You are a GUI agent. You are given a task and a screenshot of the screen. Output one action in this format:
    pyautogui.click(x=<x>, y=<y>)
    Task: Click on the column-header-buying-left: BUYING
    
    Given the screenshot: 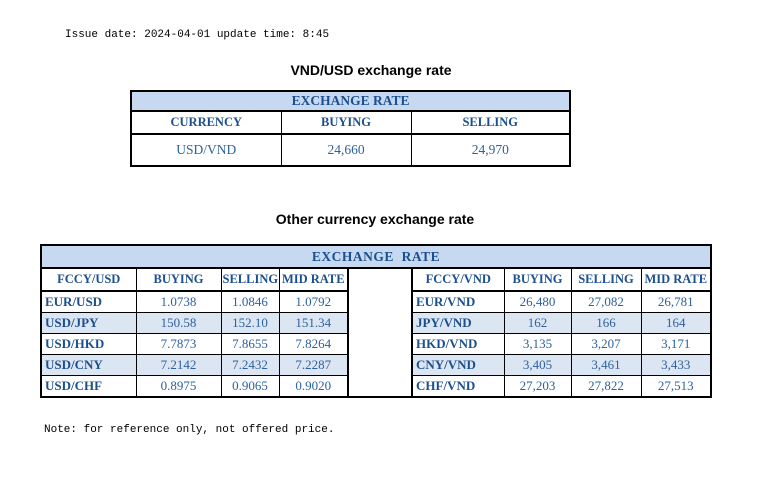 What is the action you would take?
    pyautogui.click(x=178, y=279)
    